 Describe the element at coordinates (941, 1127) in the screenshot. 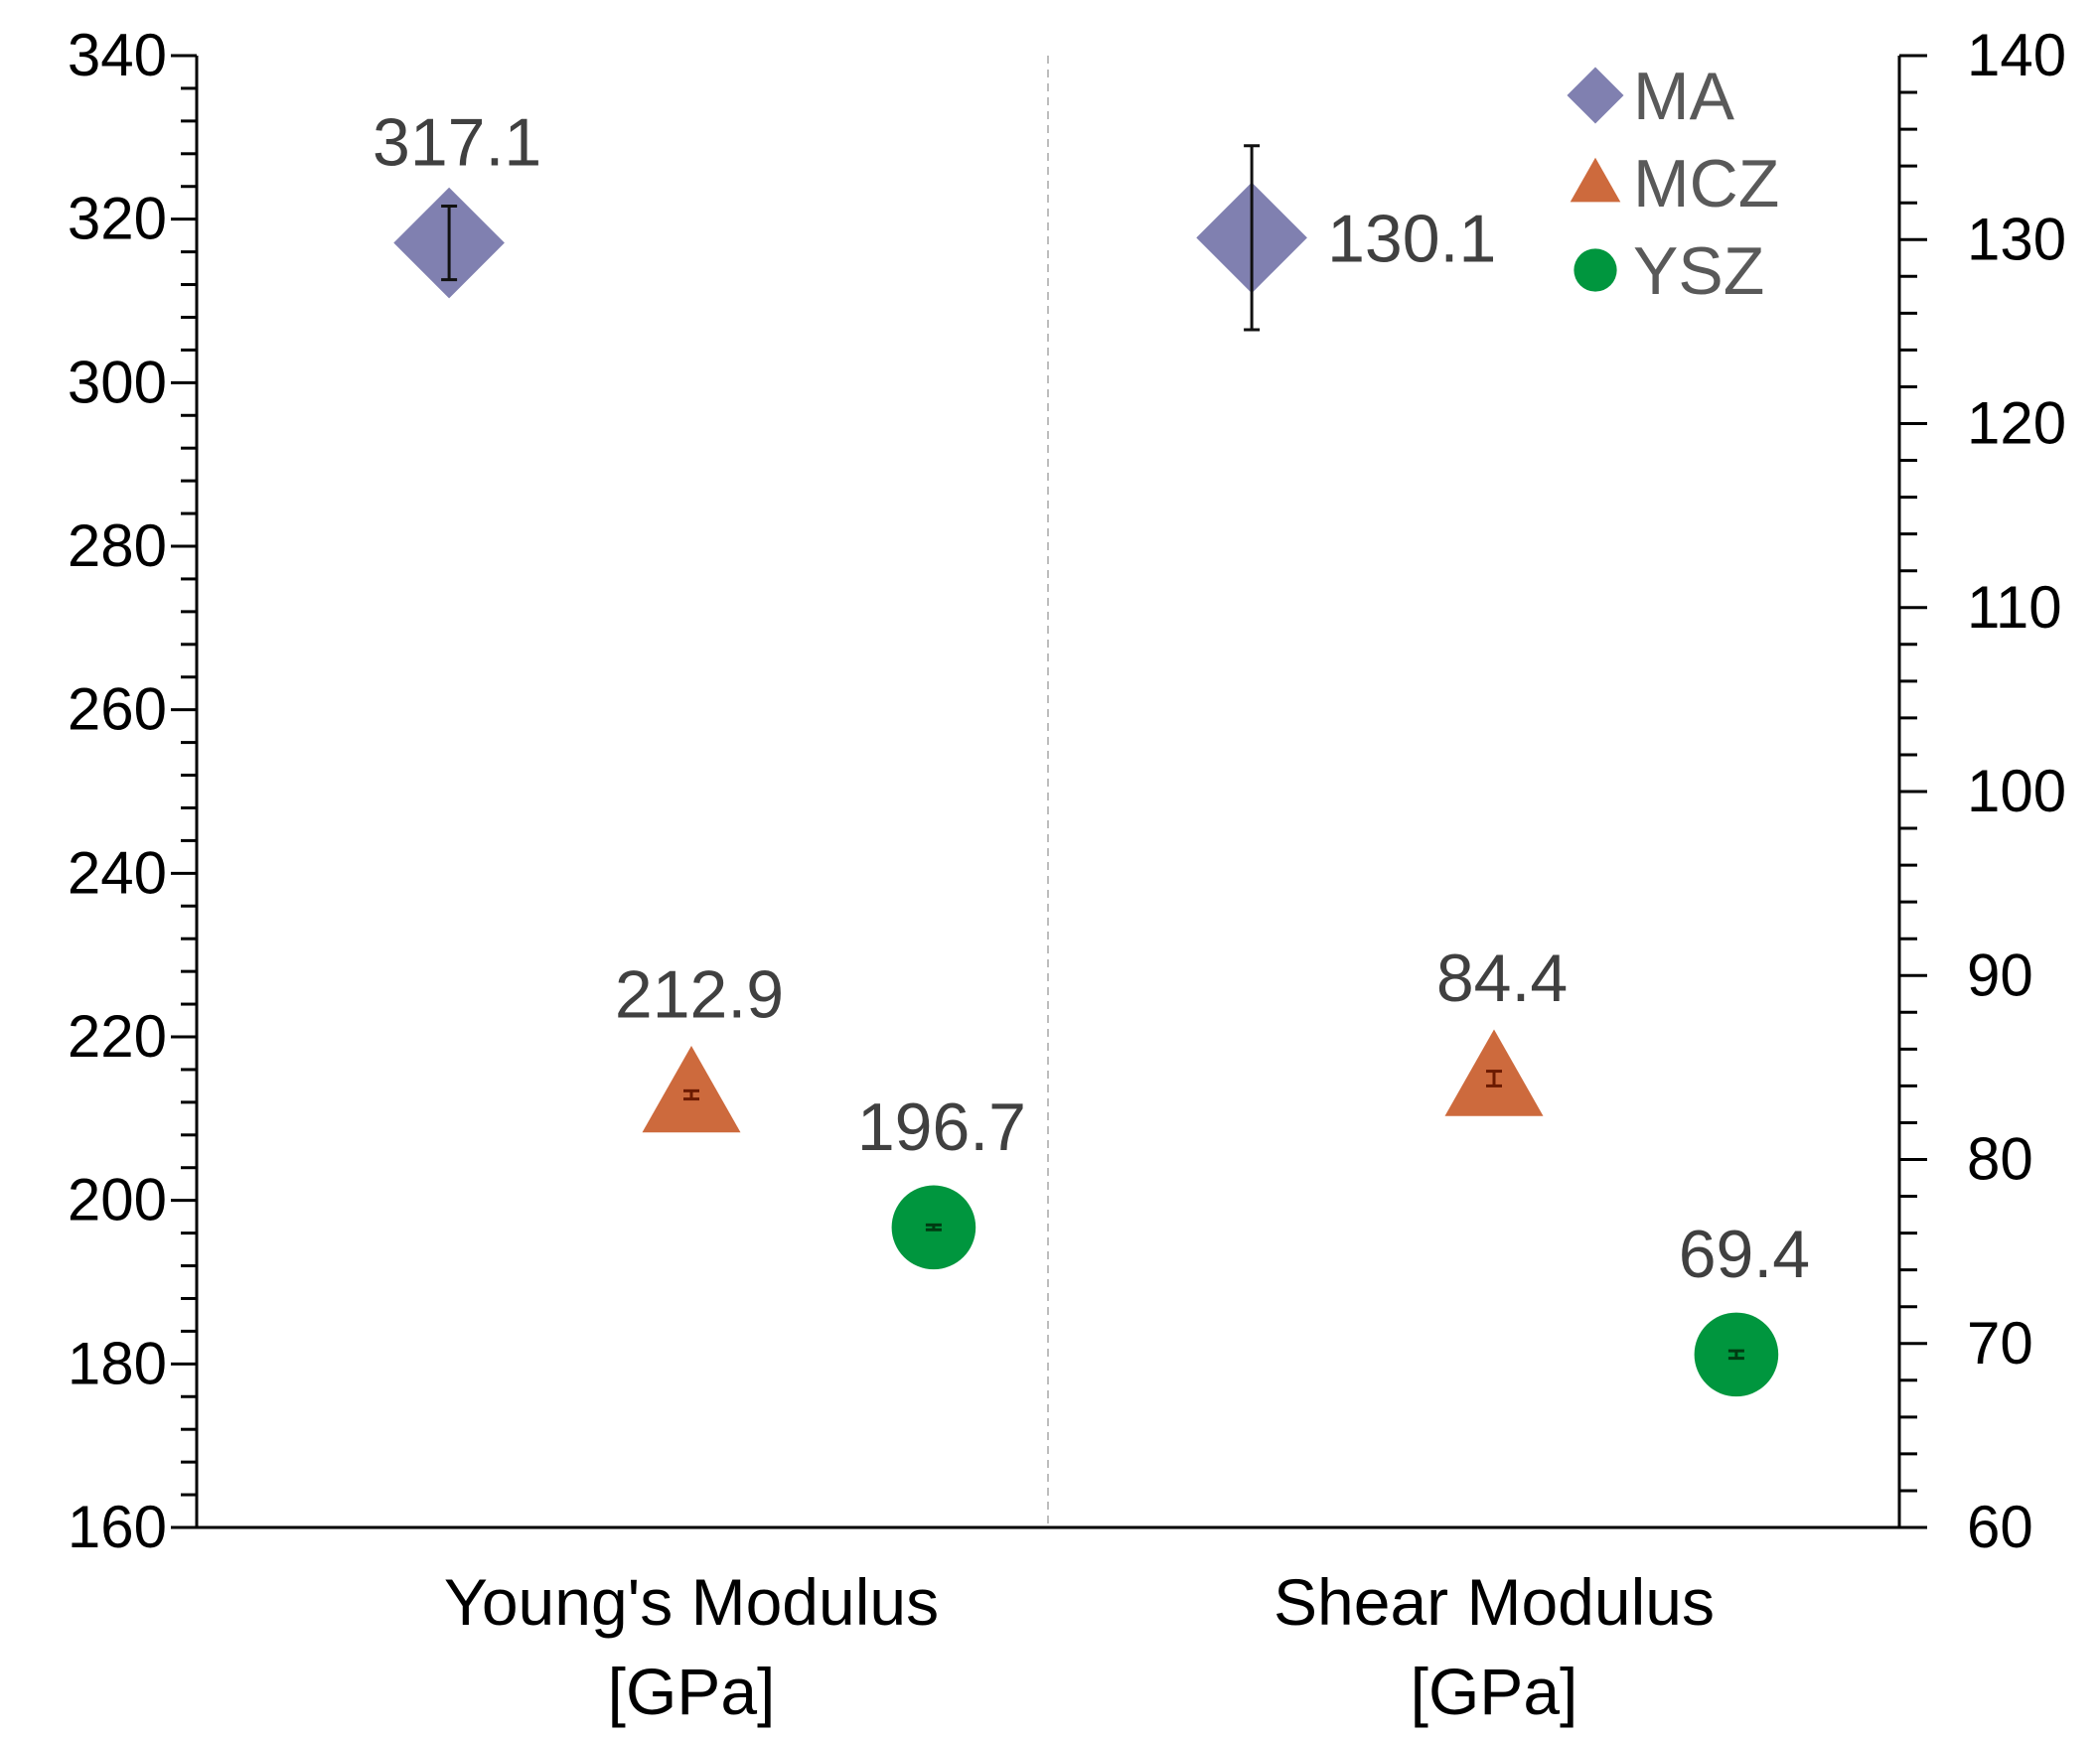

I see `data-label: 196.7` at that location.